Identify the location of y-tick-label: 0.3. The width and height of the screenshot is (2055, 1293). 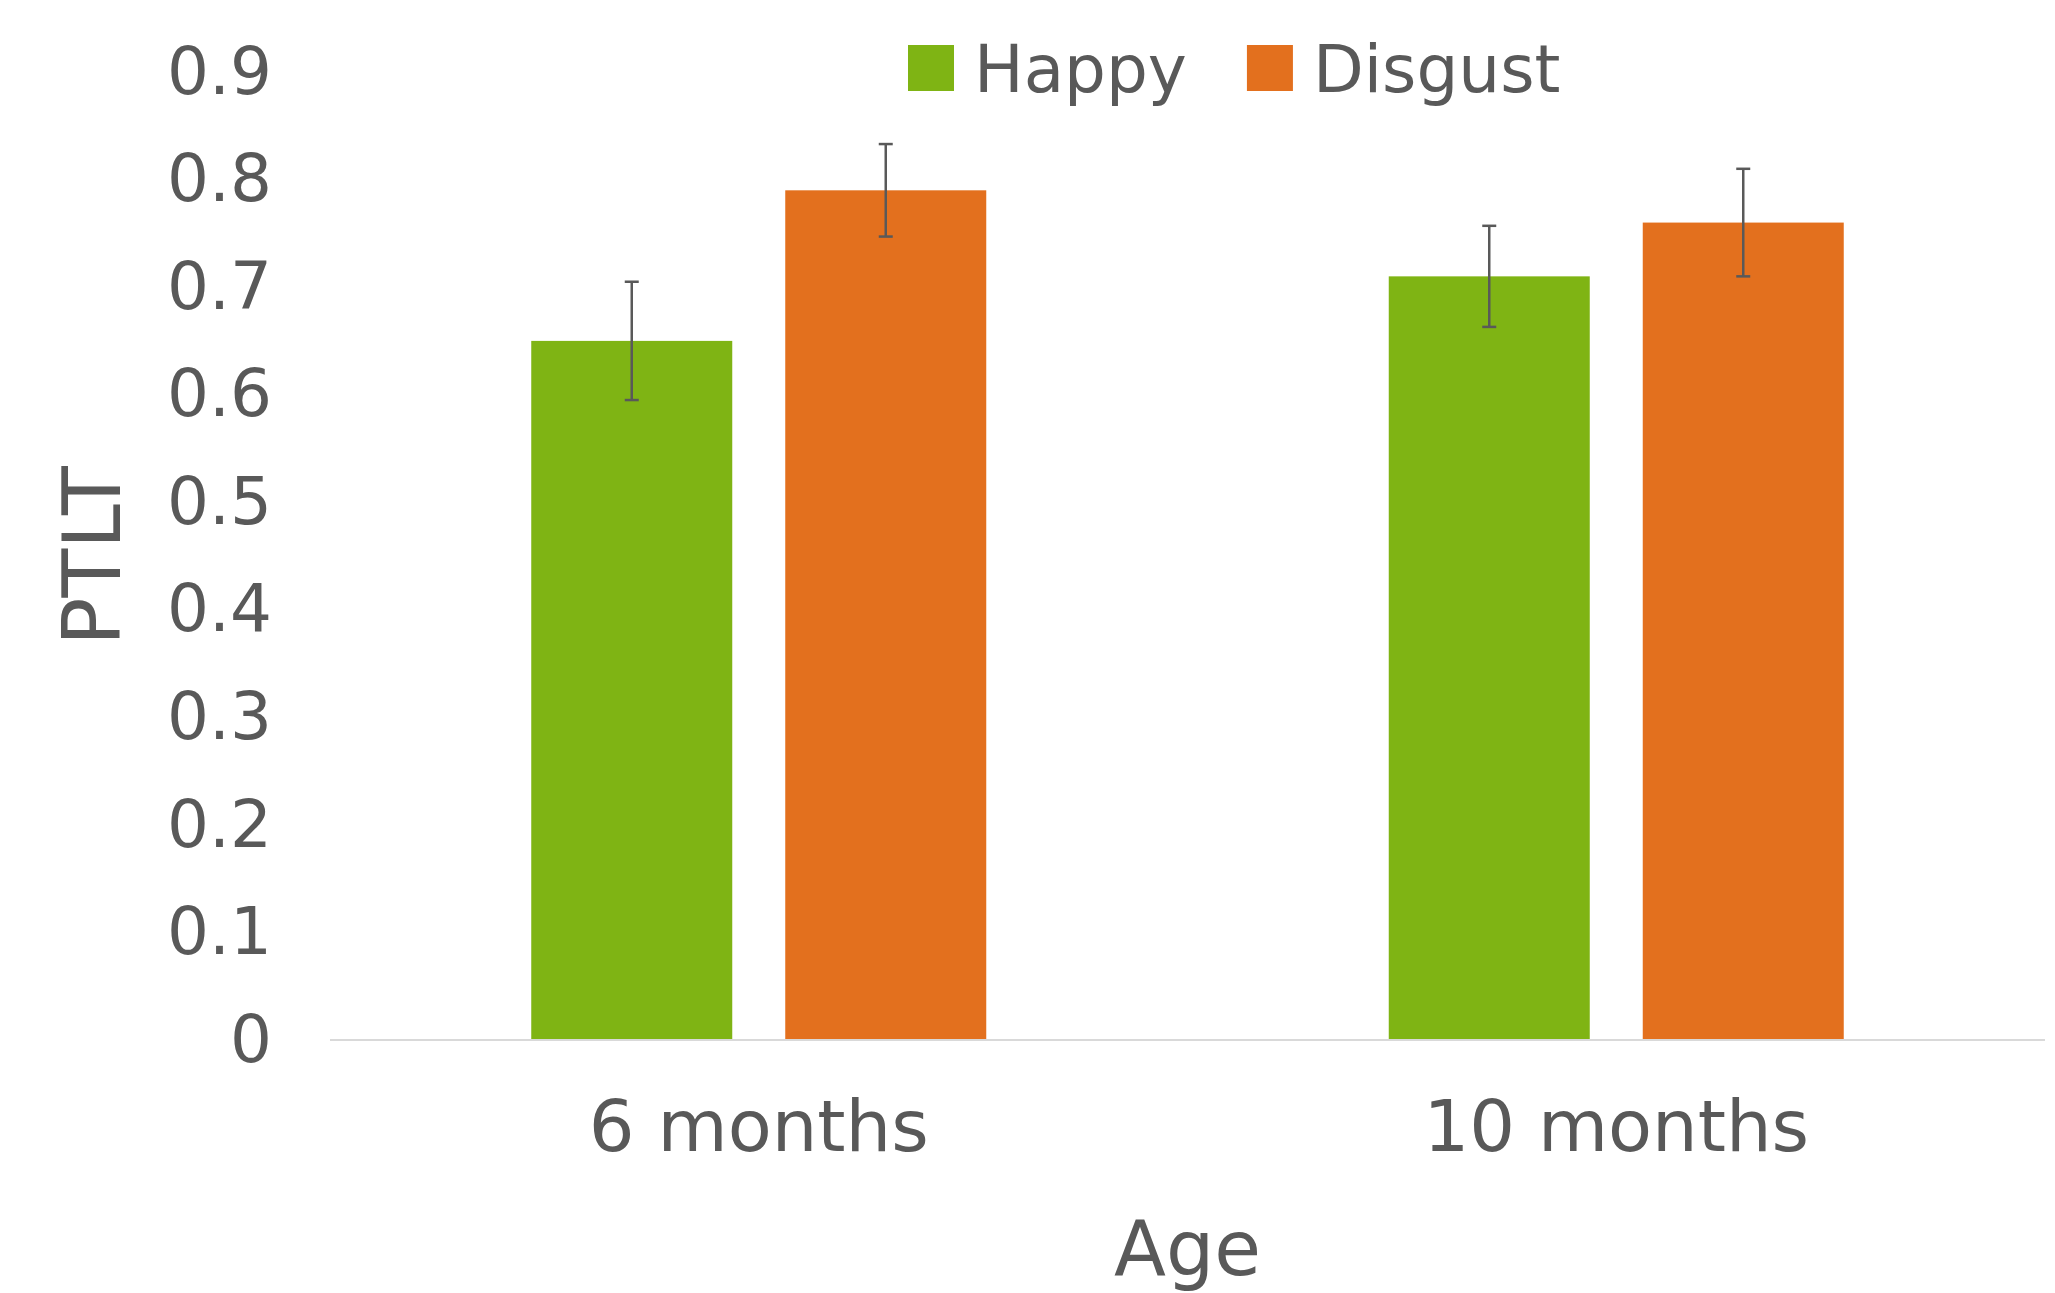
(219, 716).